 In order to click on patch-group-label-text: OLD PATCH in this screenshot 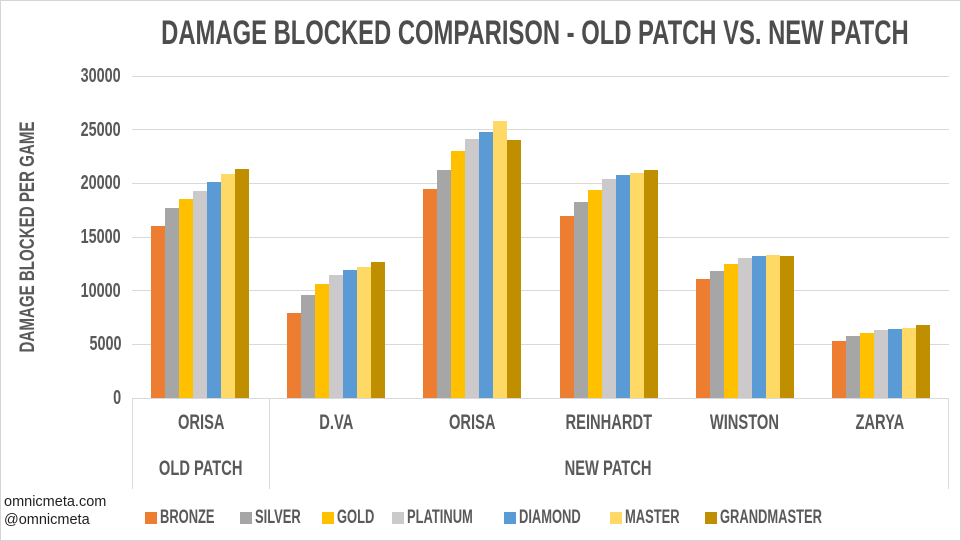, I will do `click(201, 468)`.